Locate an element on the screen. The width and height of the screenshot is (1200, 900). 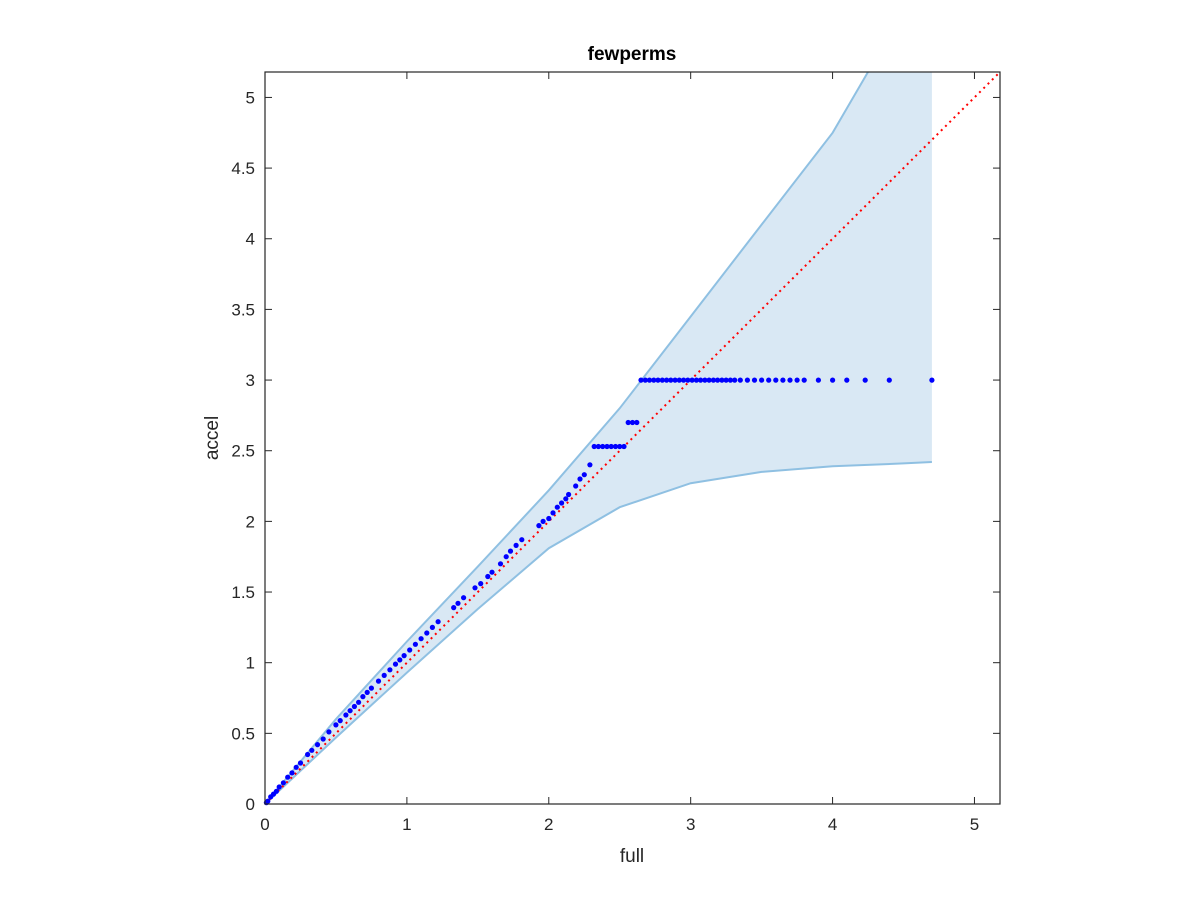
x-tick-label: 0 is located at coordinates (264, 824).